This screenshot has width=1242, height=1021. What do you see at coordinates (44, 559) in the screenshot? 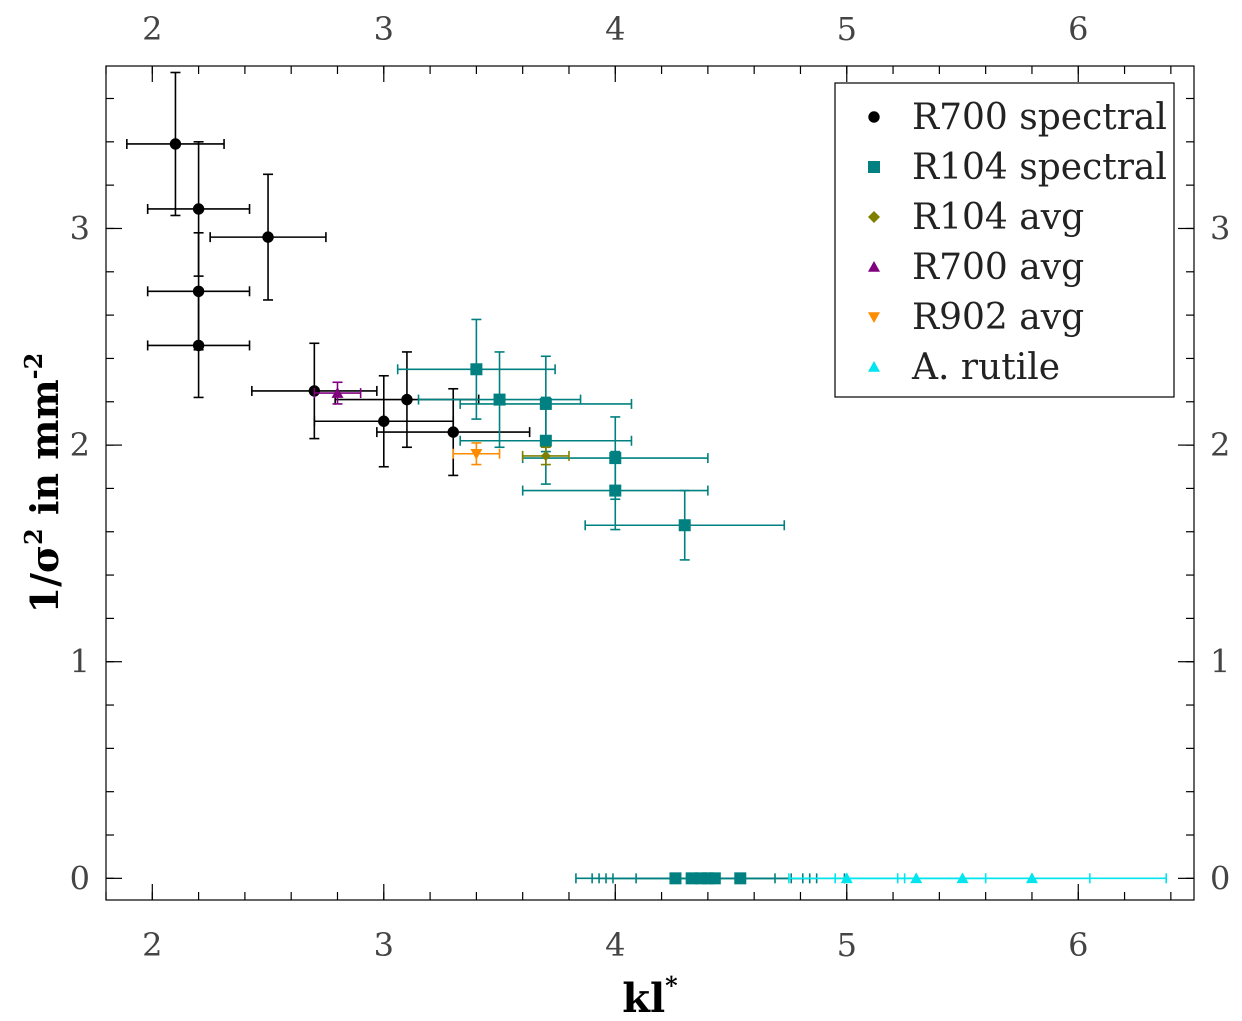
I see `y-axis-title-sigma: σ` at bounding box center [44, 559].